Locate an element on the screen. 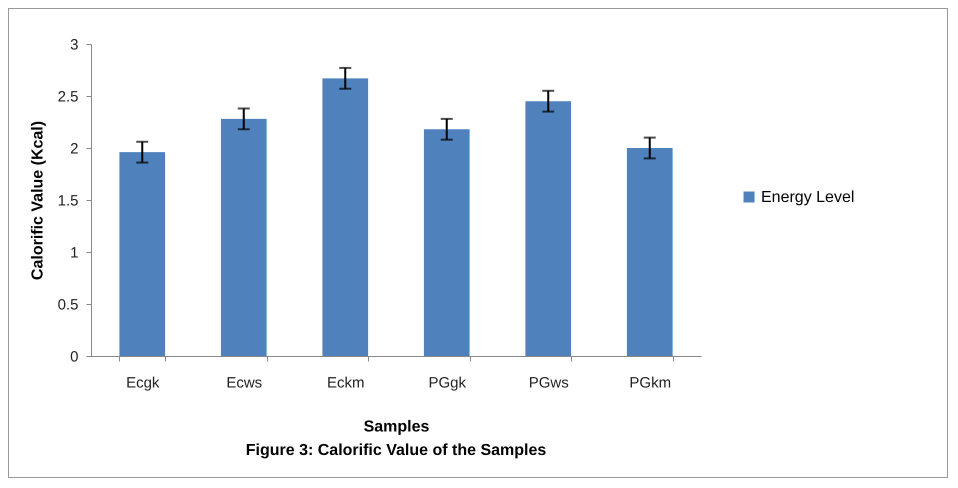 This screenshot has width=958, height=488. x-axis-title: Samples is located at coordinates (397, 427).